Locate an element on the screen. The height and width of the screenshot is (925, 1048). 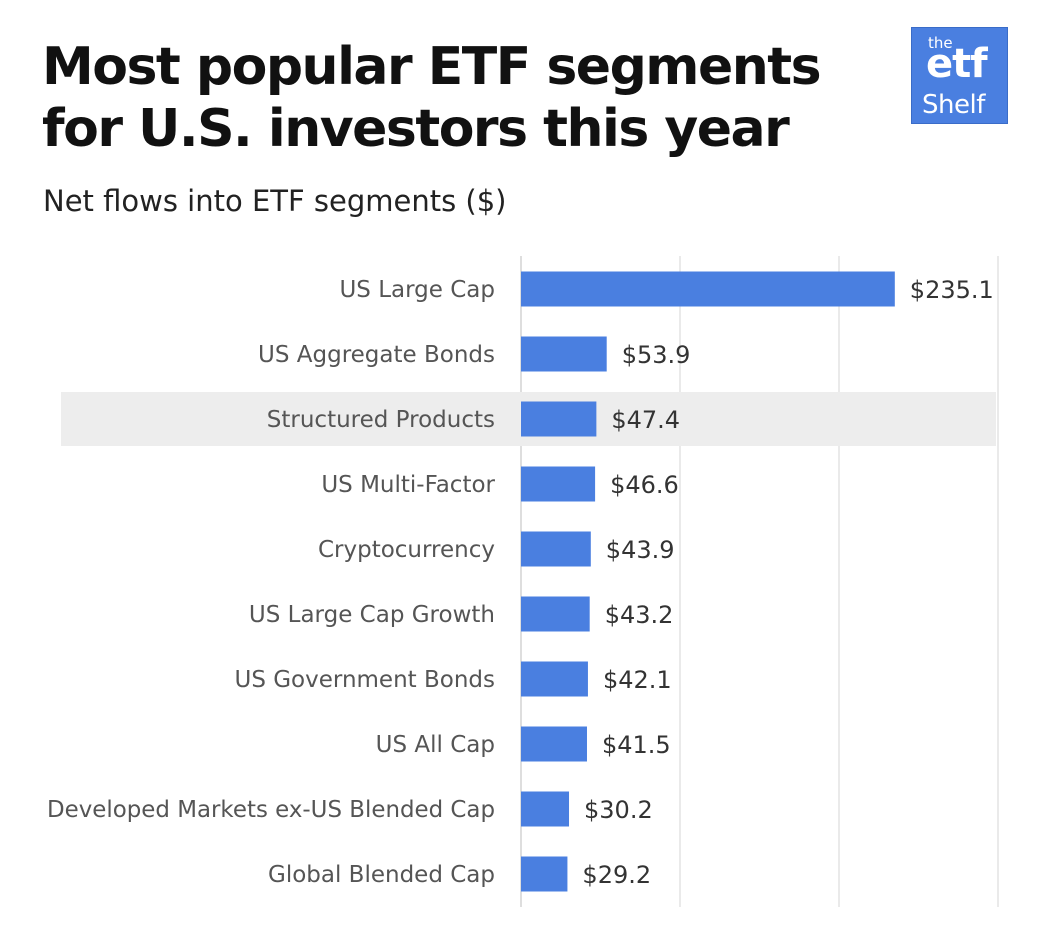
value-label: $46.6 is located at coordinates (644, 485).